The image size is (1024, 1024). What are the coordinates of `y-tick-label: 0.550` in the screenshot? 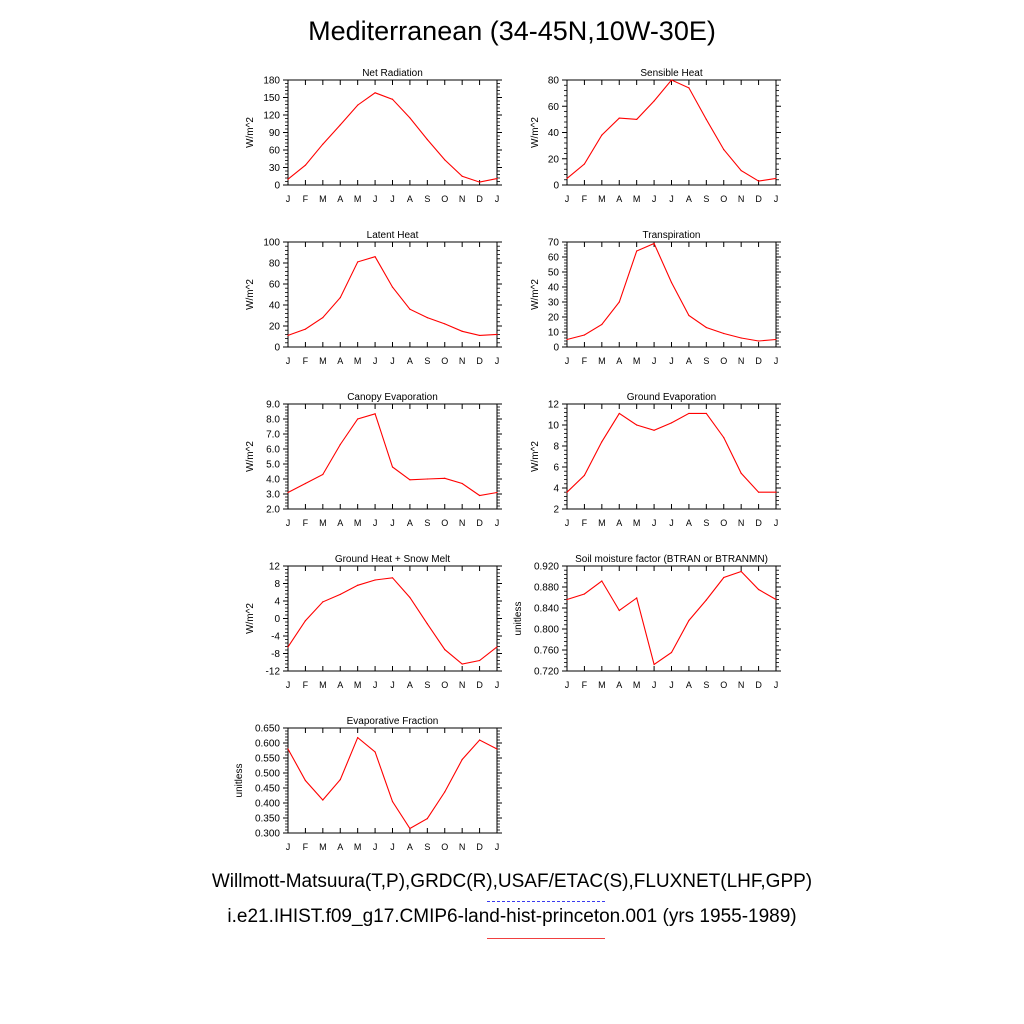 It's located at (267, 759).